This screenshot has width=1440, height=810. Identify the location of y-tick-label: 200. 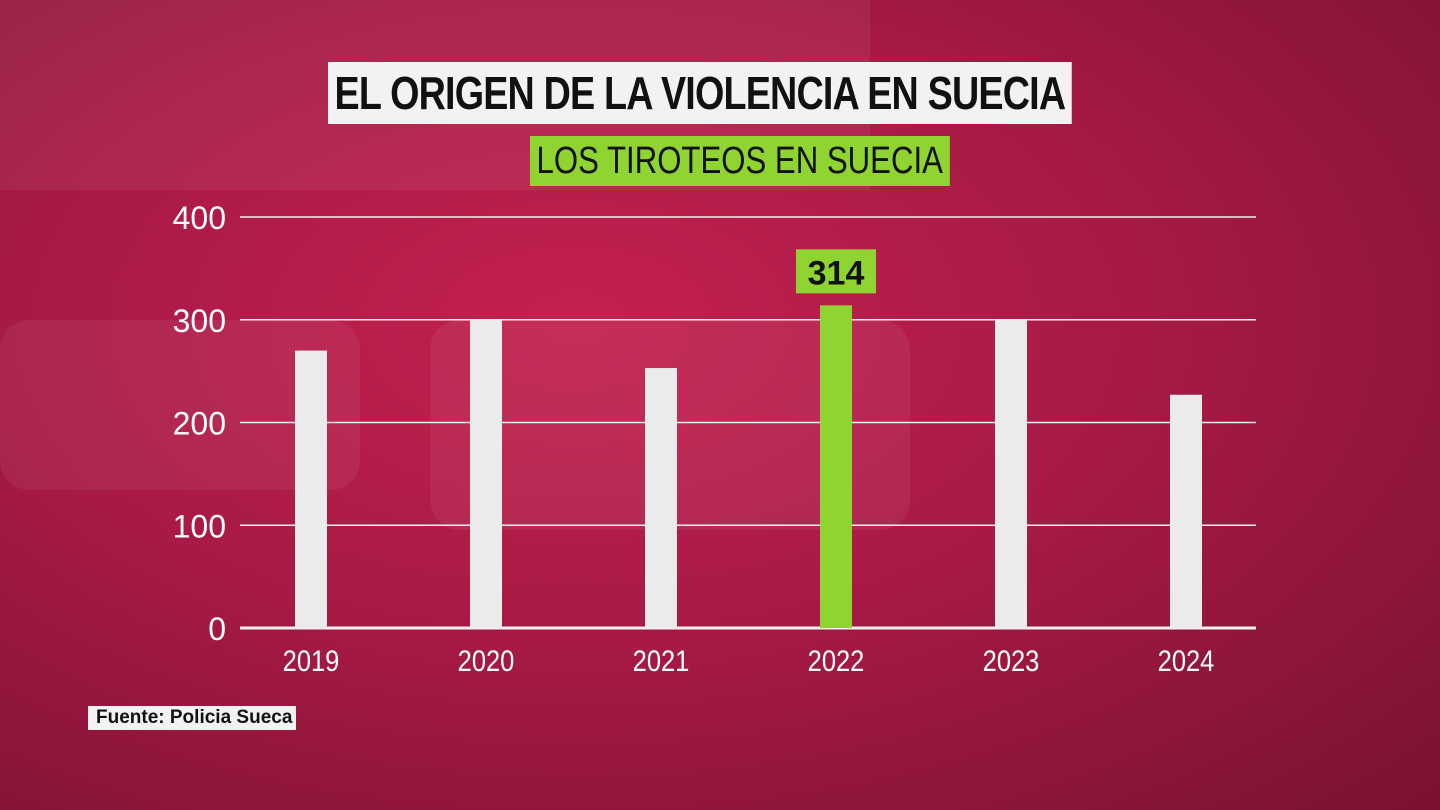
(199, 424).